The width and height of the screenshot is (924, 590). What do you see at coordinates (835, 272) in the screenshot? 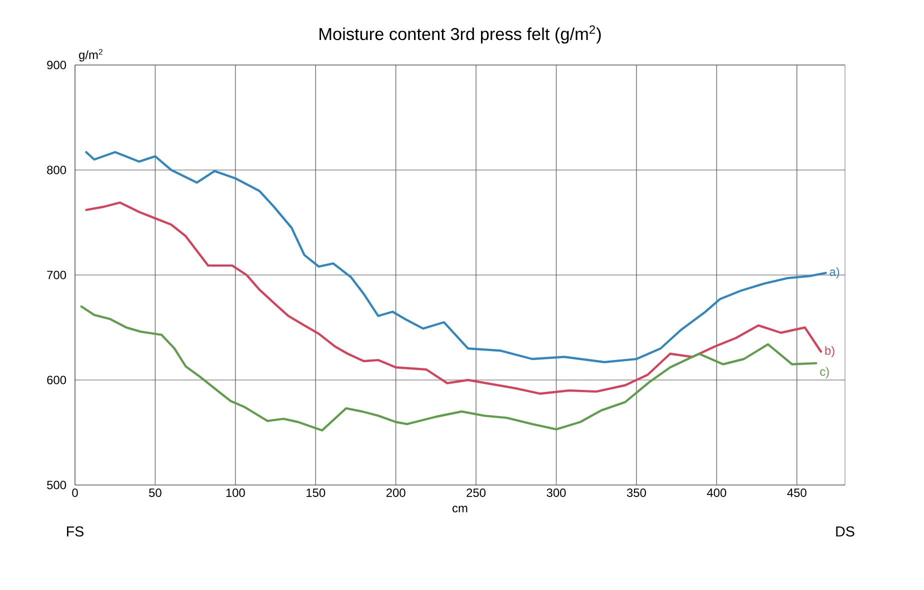
I see `series-label: a)` at bounding box center [835, 272].